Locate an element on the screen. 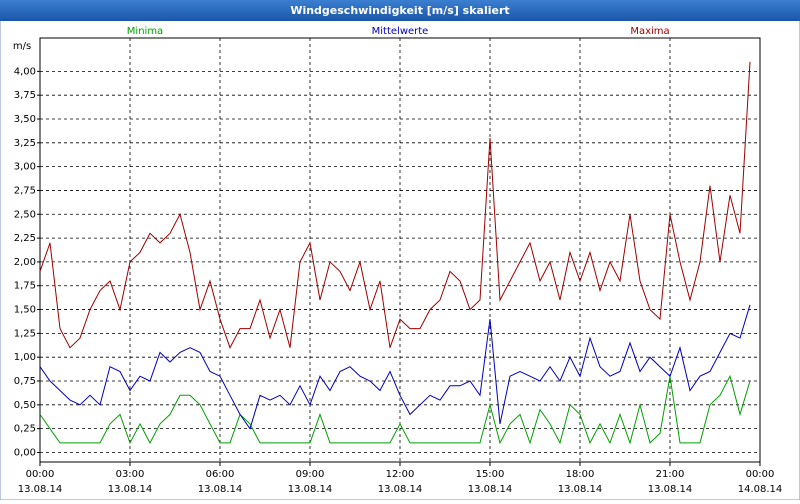 Image resolution: width=800 pixels, height=504 pixels. y-tick-label: 3,25 is located at coordinates (25, 143).